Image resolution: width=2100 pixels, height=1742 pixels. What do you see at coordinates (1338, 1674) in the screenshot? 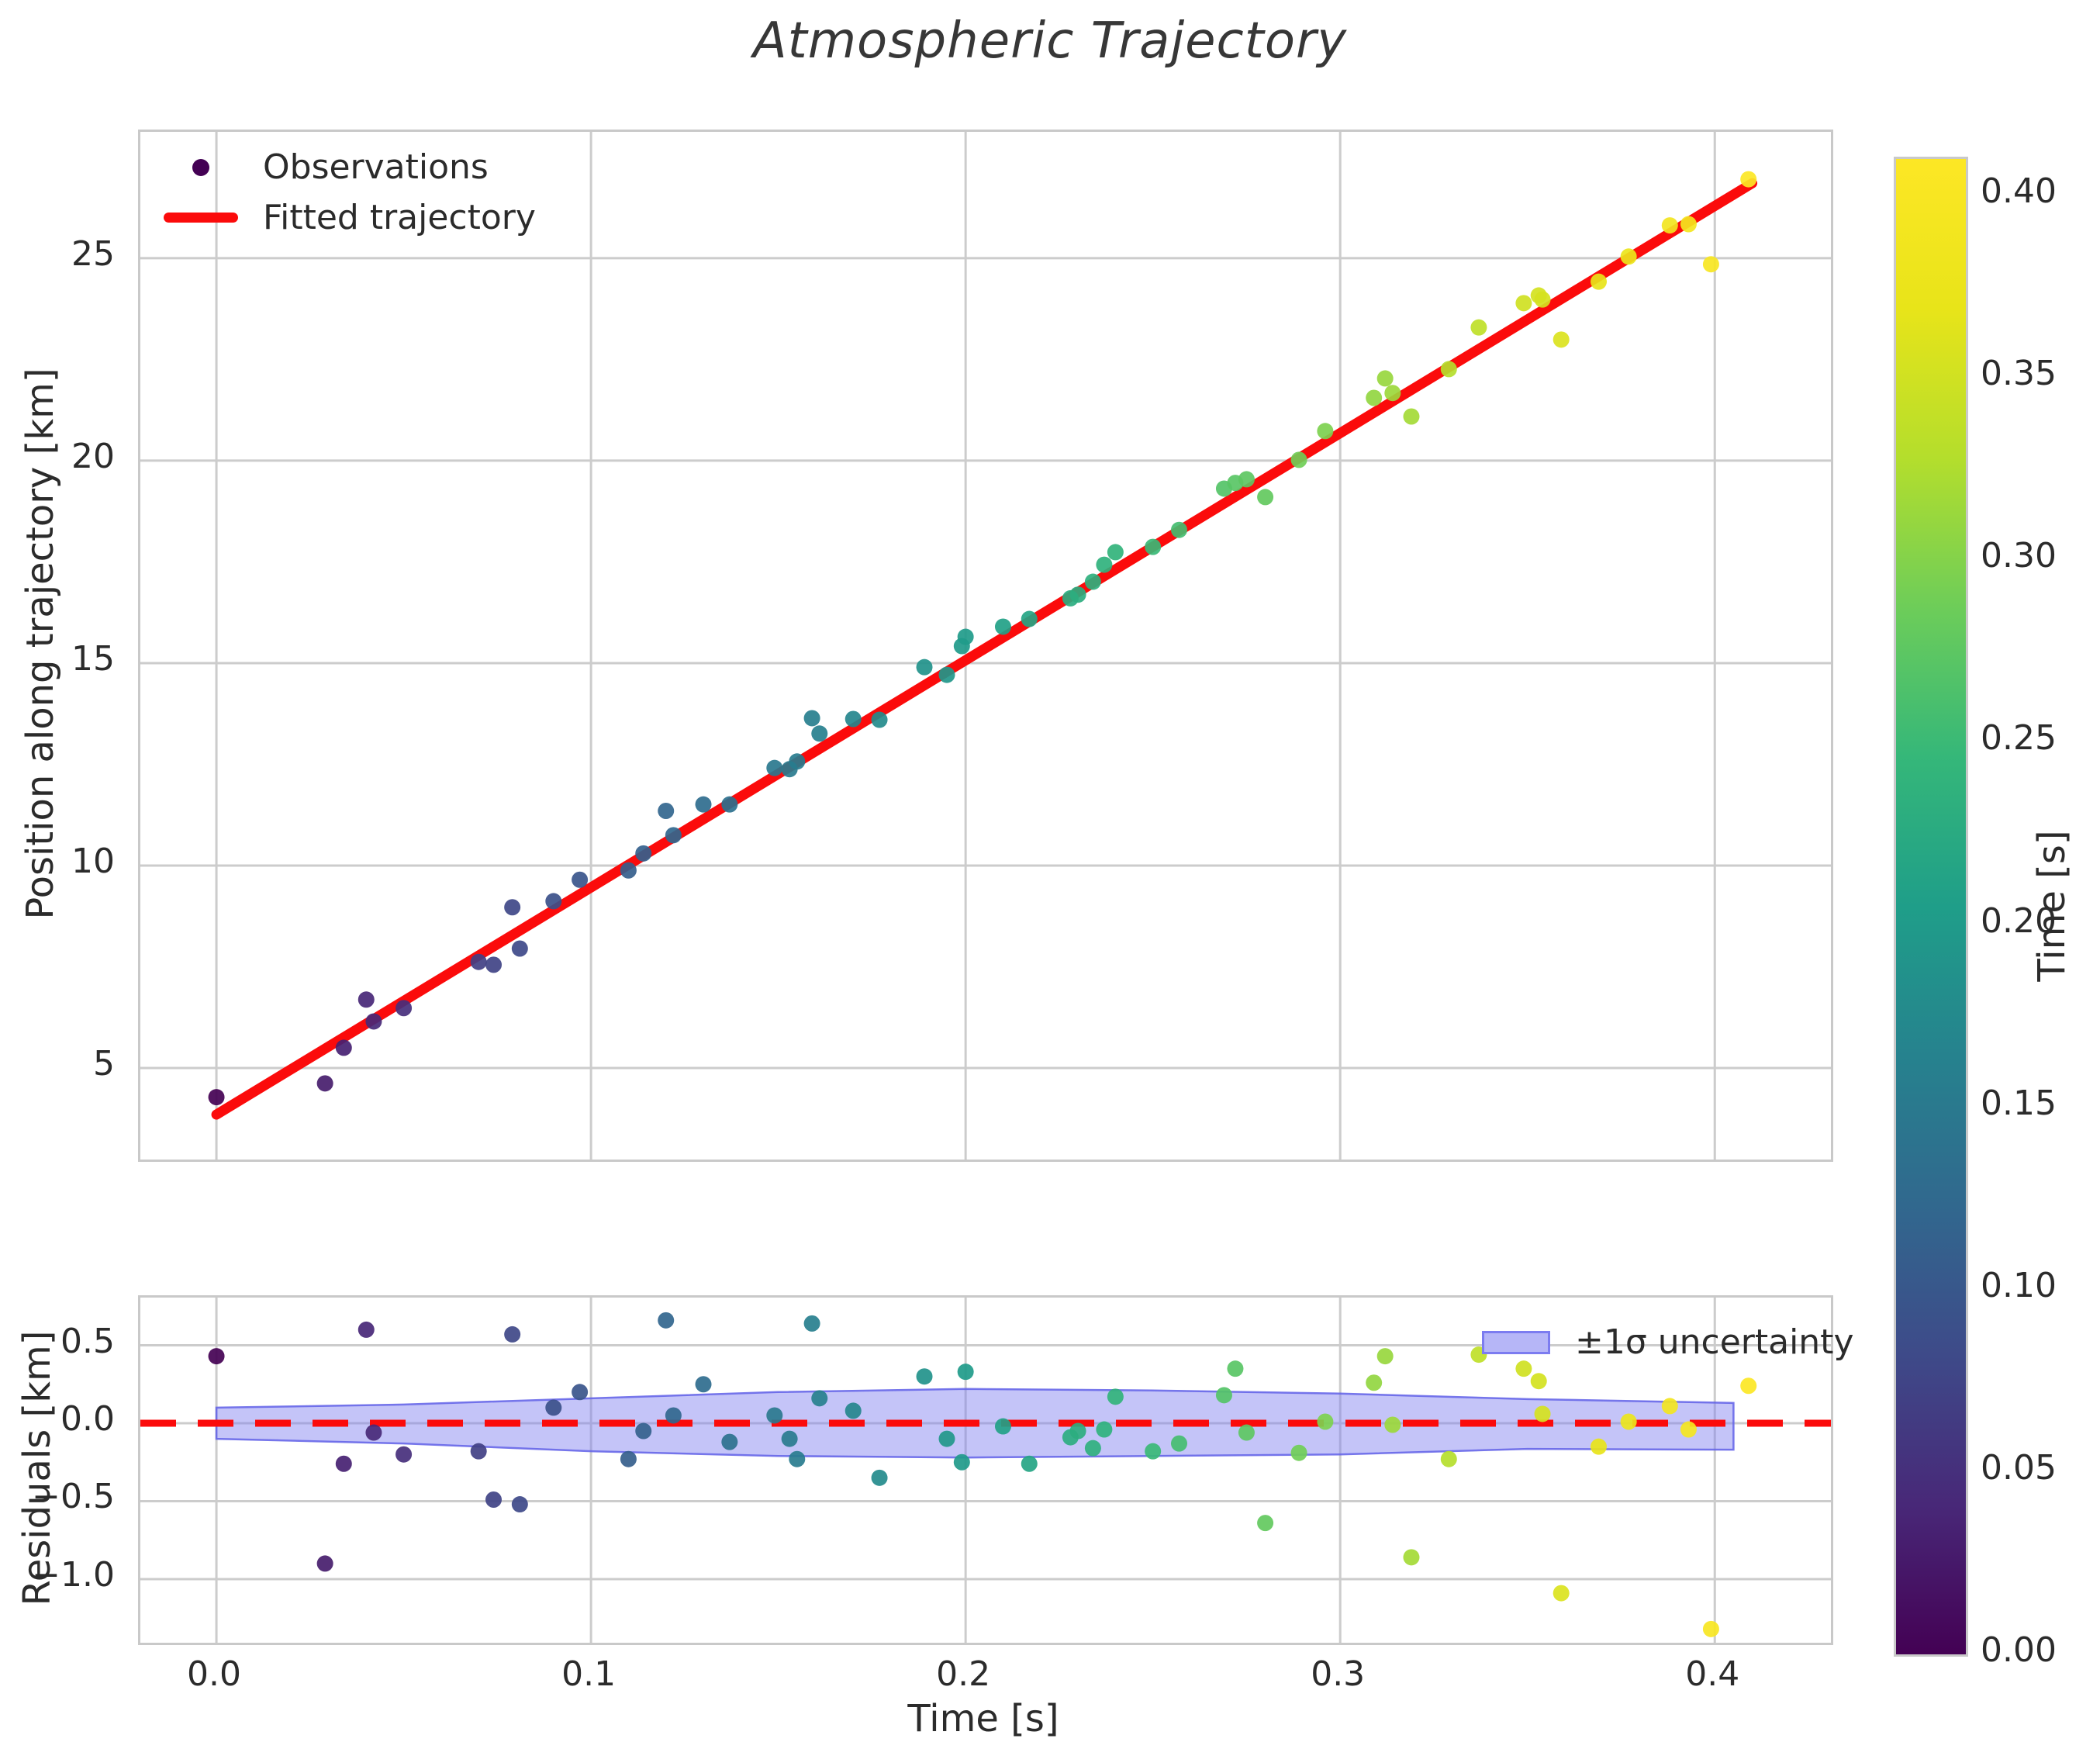
I see `x-tick-label: 0.3` at bounding box center [1338, 1674].